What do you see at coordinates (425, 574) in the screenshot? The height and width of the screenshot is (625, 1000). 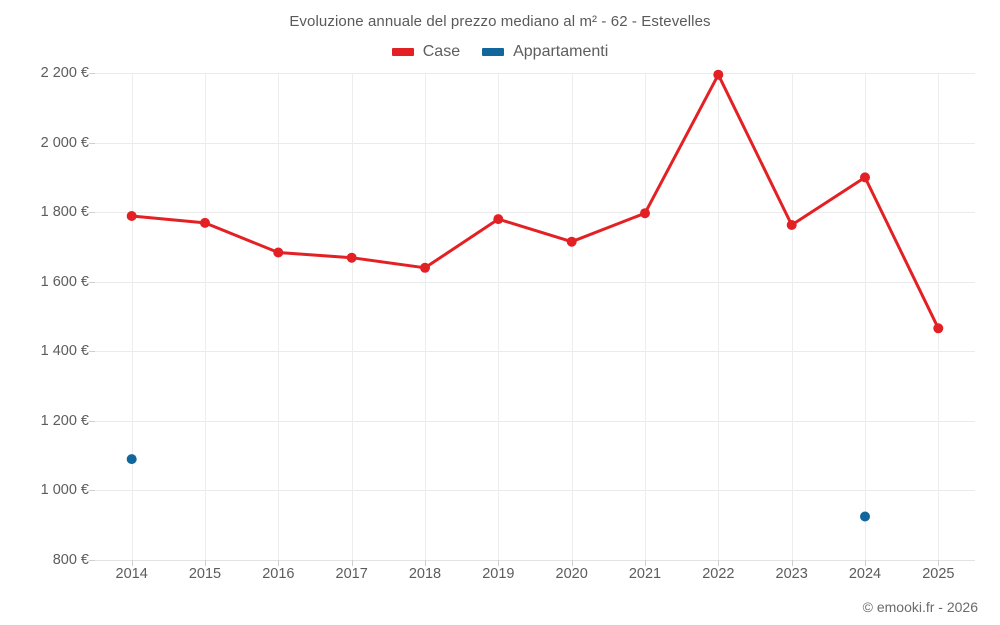 I see `x-tick-label: 2018` at bounding box center [425, 574].